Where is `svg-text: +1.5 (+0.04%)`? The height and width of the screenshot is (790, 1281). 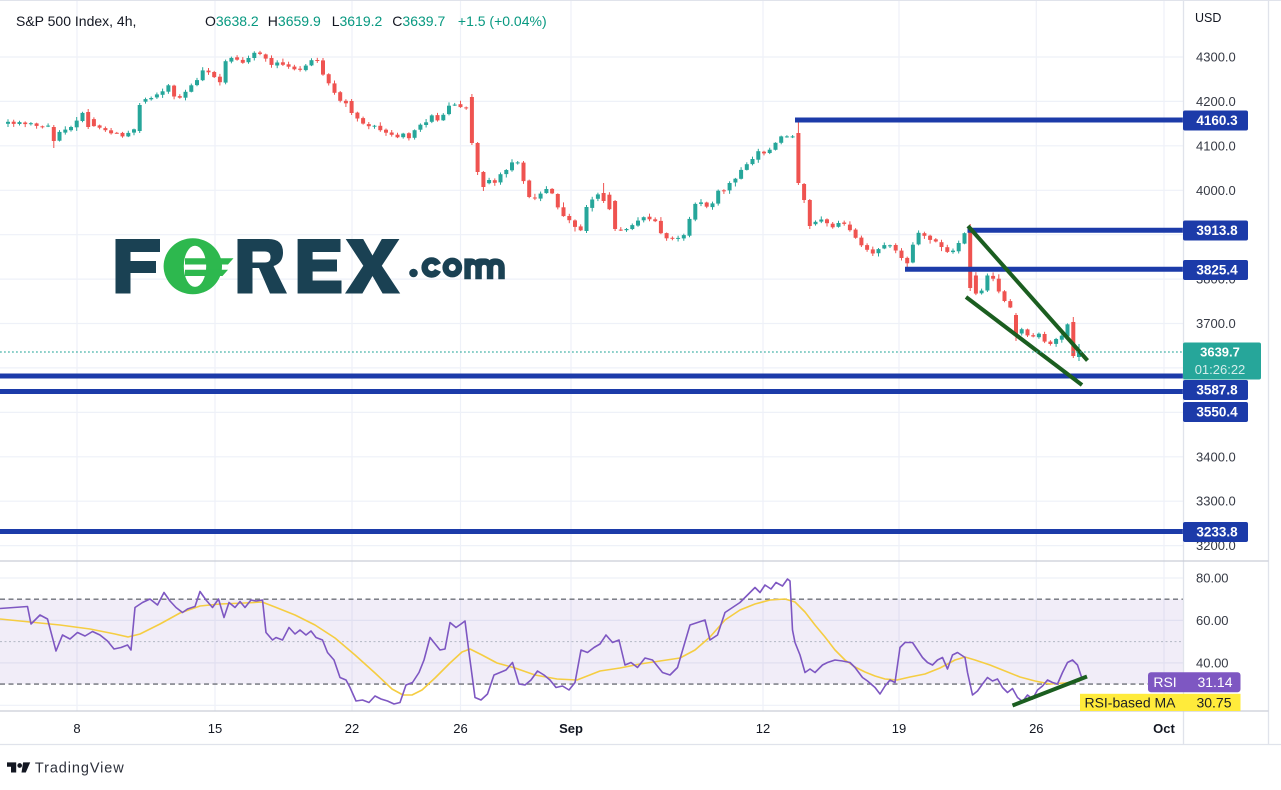
svg-text: +1.5 (+0.04%) is located at coordinates (502, 21).